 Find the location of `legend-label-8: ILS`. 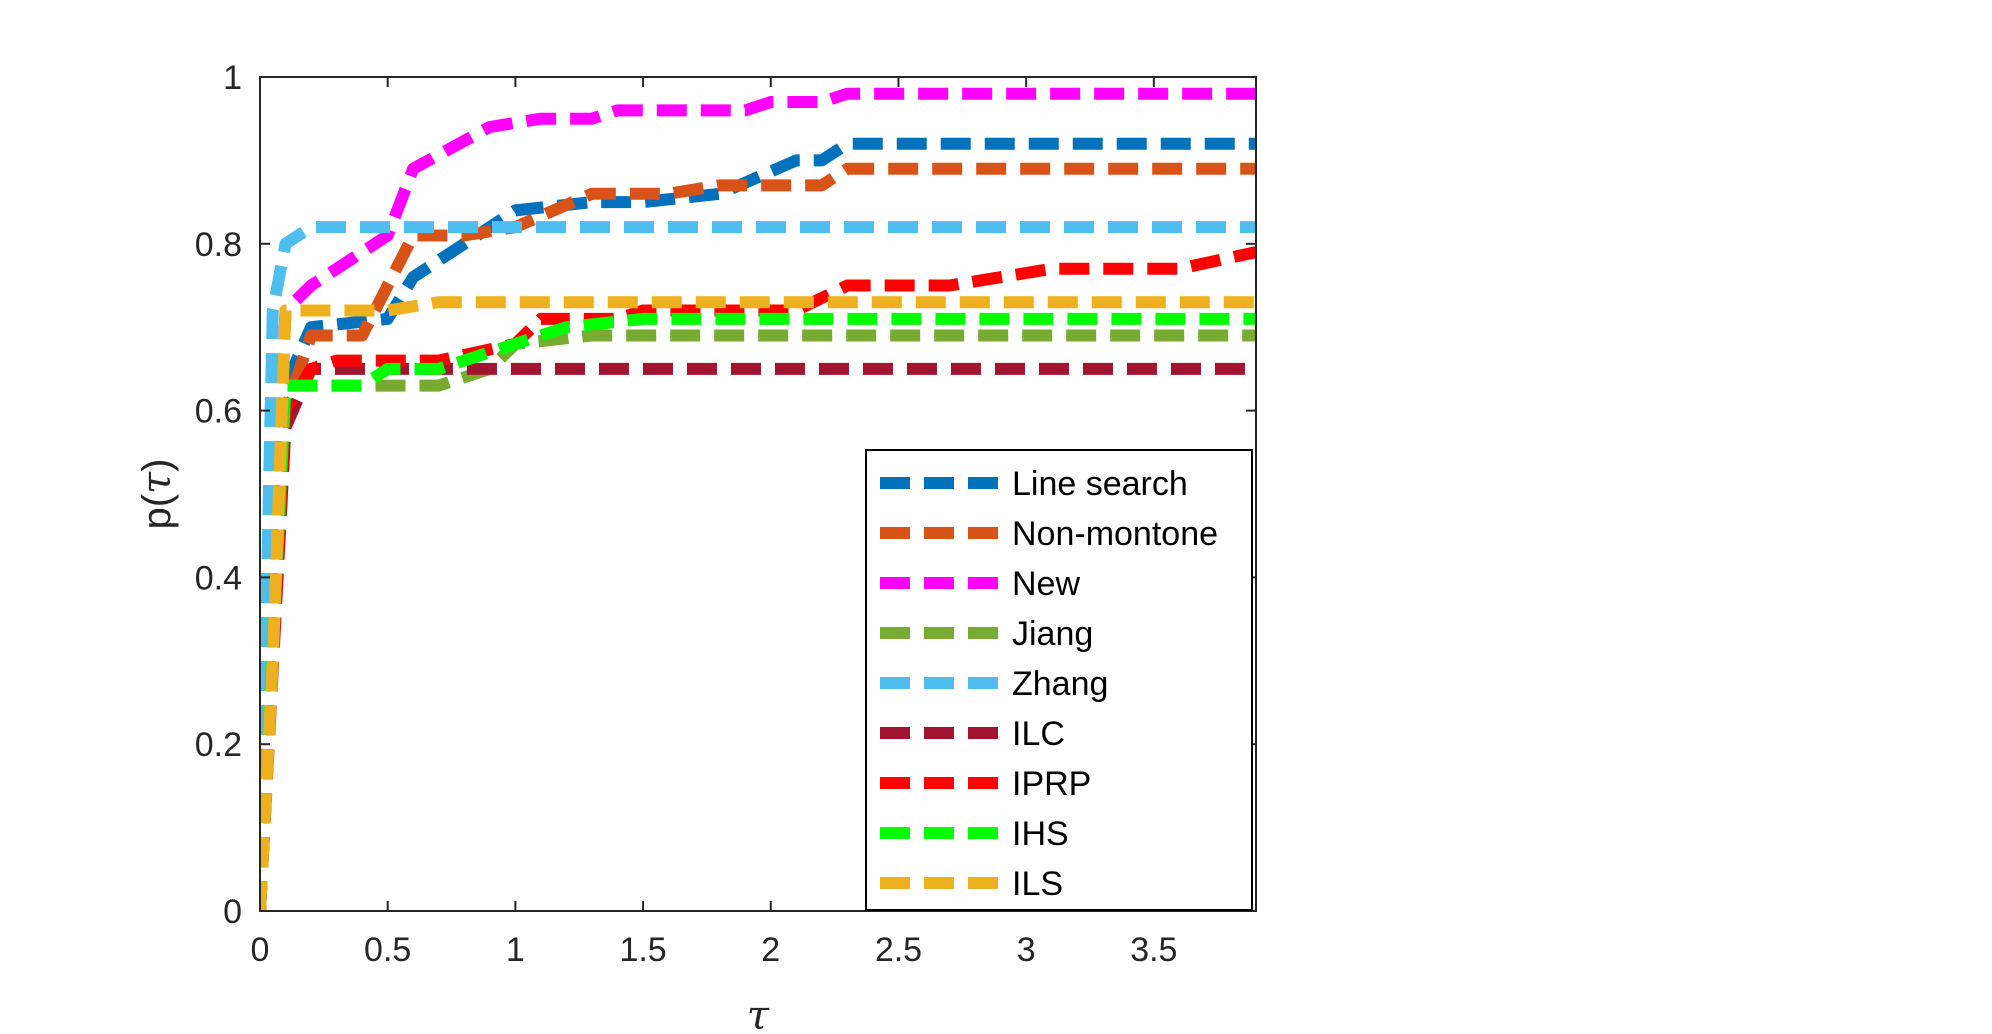

legend-label-8: ILS is located at coordinates (1037, 884).